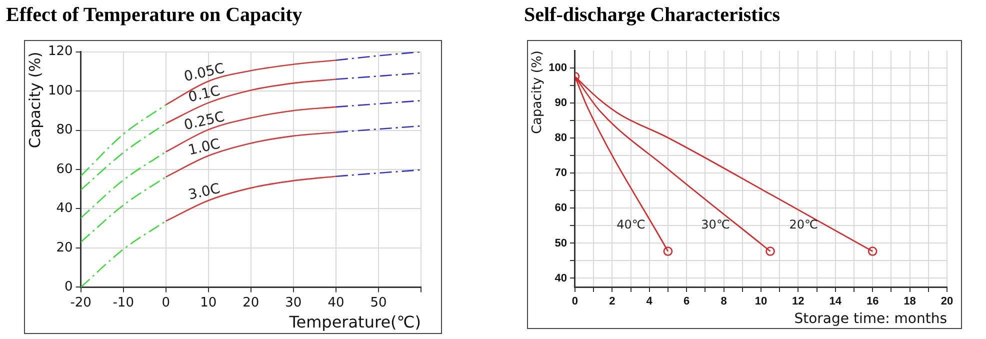 The image size is (986, 339). Describe the element at coordinates (336, 302) in the screenshot. I see `x-tick-label: 40` at that location.